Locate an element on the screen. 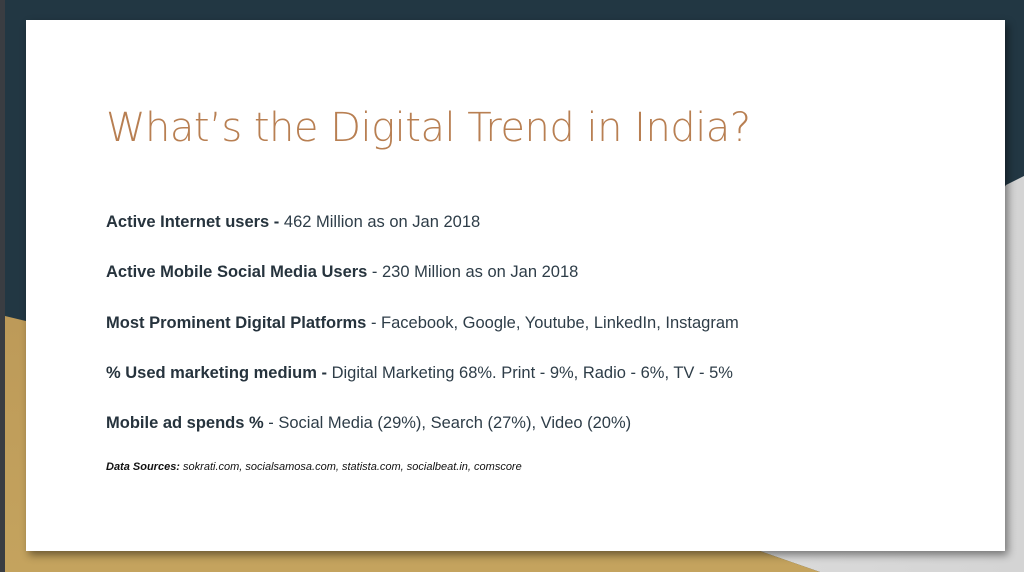 This screenshot has width=1024, height=572. window-edge-strip is located at coordinates (2, 286).